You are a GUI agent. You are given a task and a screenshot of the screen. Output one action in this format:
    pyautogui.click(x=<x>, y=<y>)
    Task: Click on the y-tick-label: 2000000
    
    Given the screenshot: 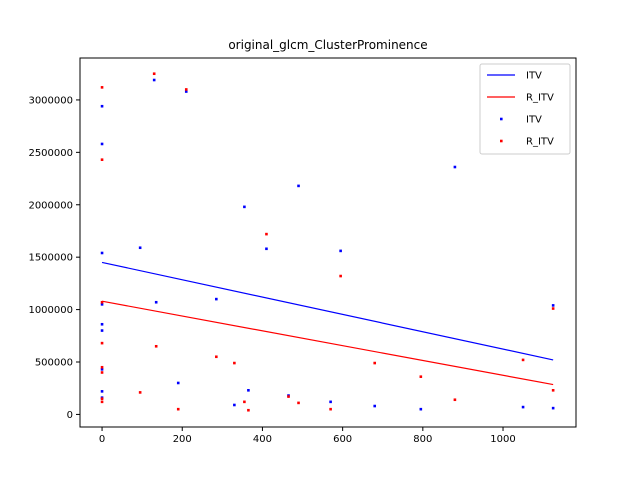 What is the action you would take?
    pyautogui.click(x=50, y=205)
    